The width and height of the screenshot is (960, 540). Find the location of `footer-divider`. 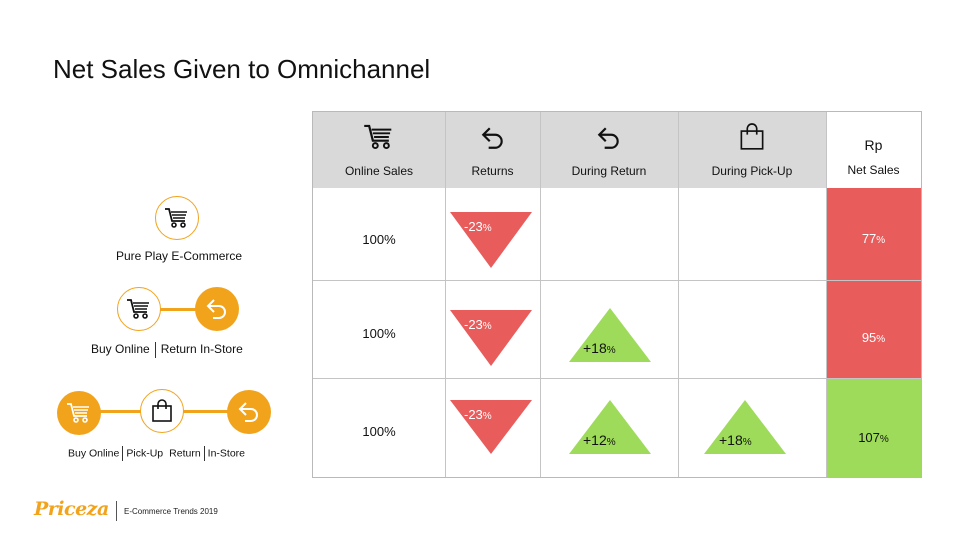

footer-divider is located at coordinates (116, 511).